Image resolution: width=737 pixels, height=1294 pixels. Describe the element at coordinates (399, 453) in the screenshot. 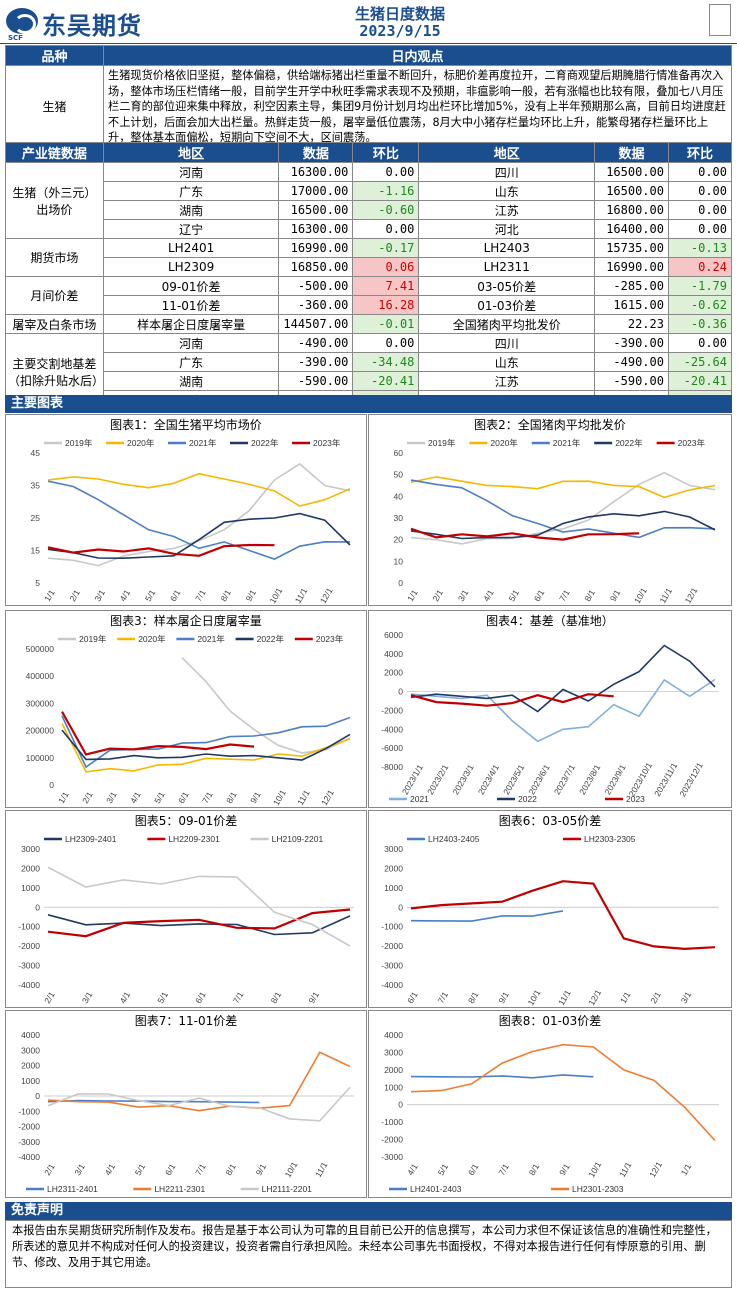

I see `y-tick-label: 60` at that location.